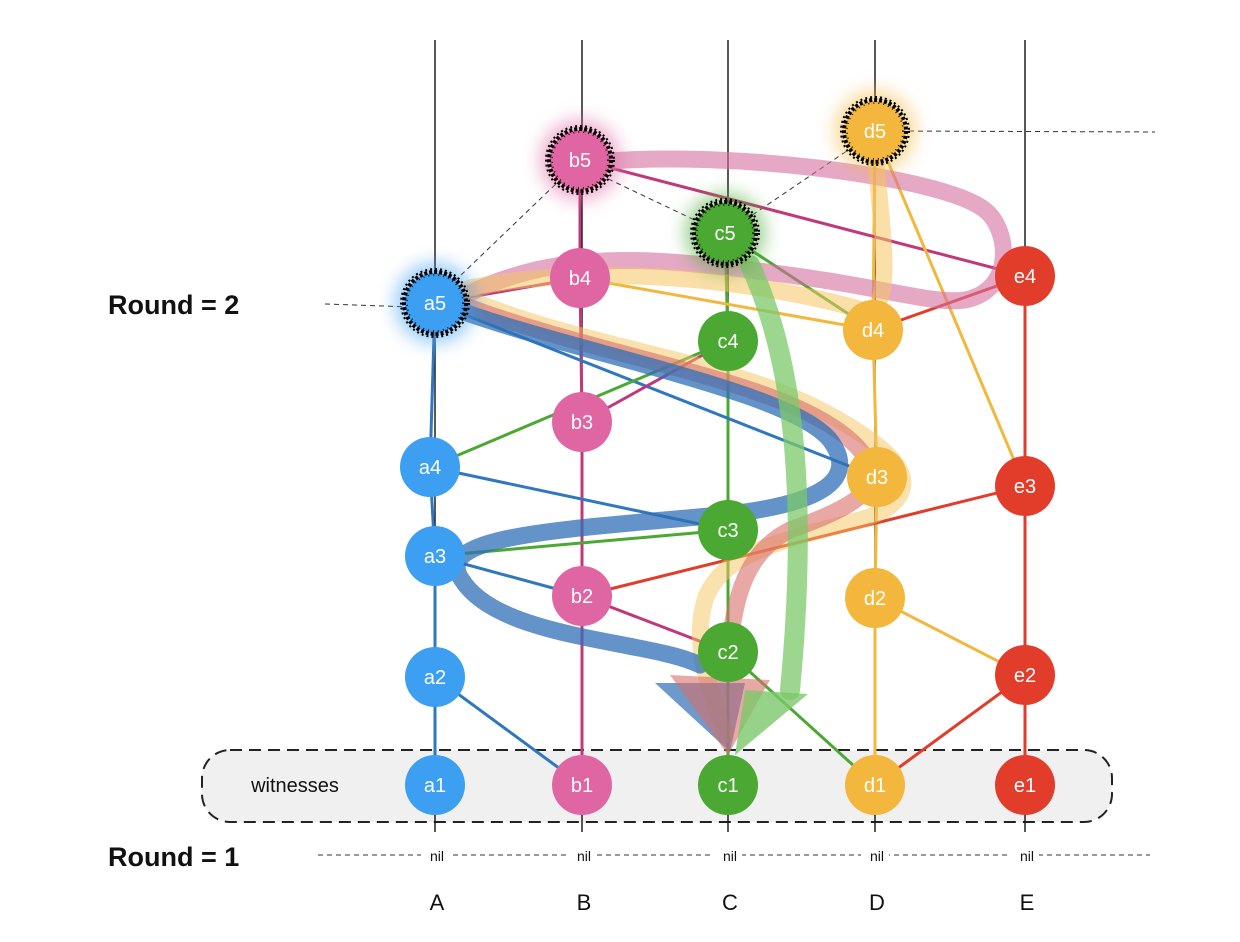 The image size is (1240, 942). I want to click on event-label-d3: d3, so click(877, 478).